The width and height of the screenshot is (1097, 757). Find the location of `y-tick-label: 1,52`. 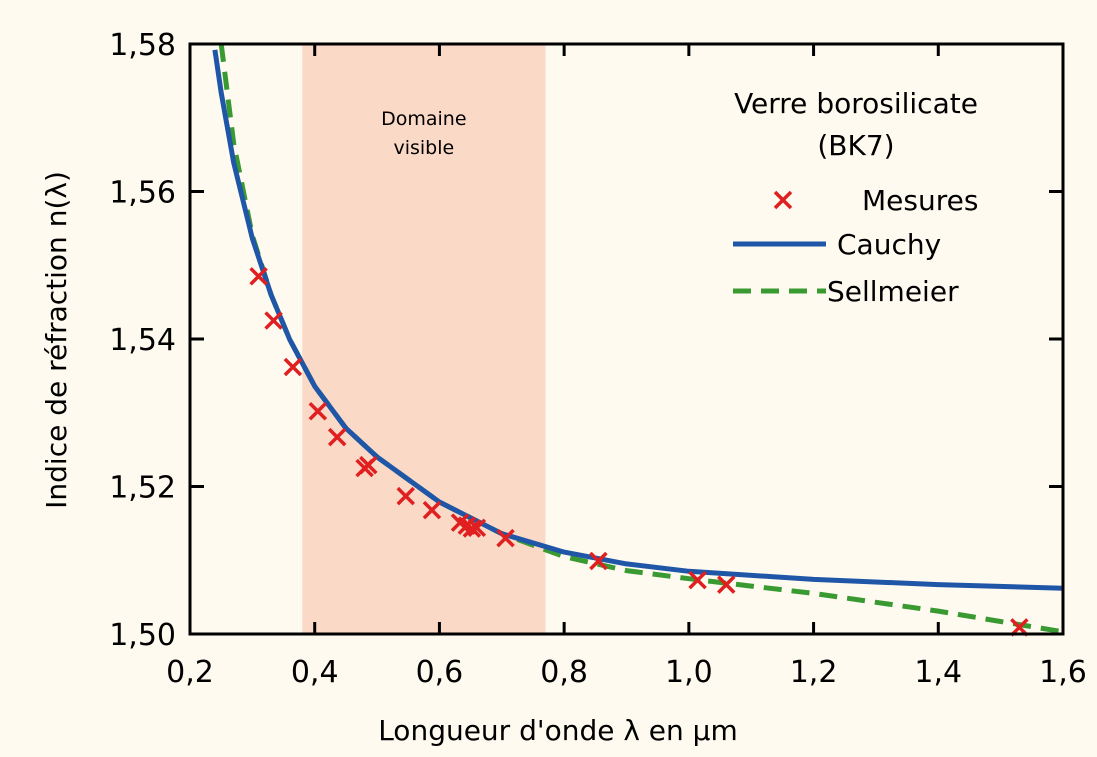

y-tick-label: 1,52 is located at coordinates (142, 488).